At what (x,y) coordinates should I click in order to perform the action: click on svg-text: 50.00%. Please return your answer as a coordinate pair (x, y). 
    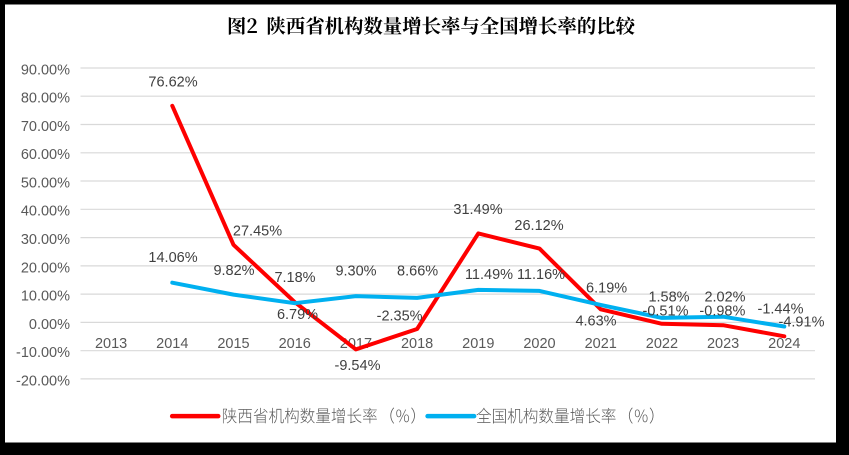
    Looking at the image, I should click on (45, 183).